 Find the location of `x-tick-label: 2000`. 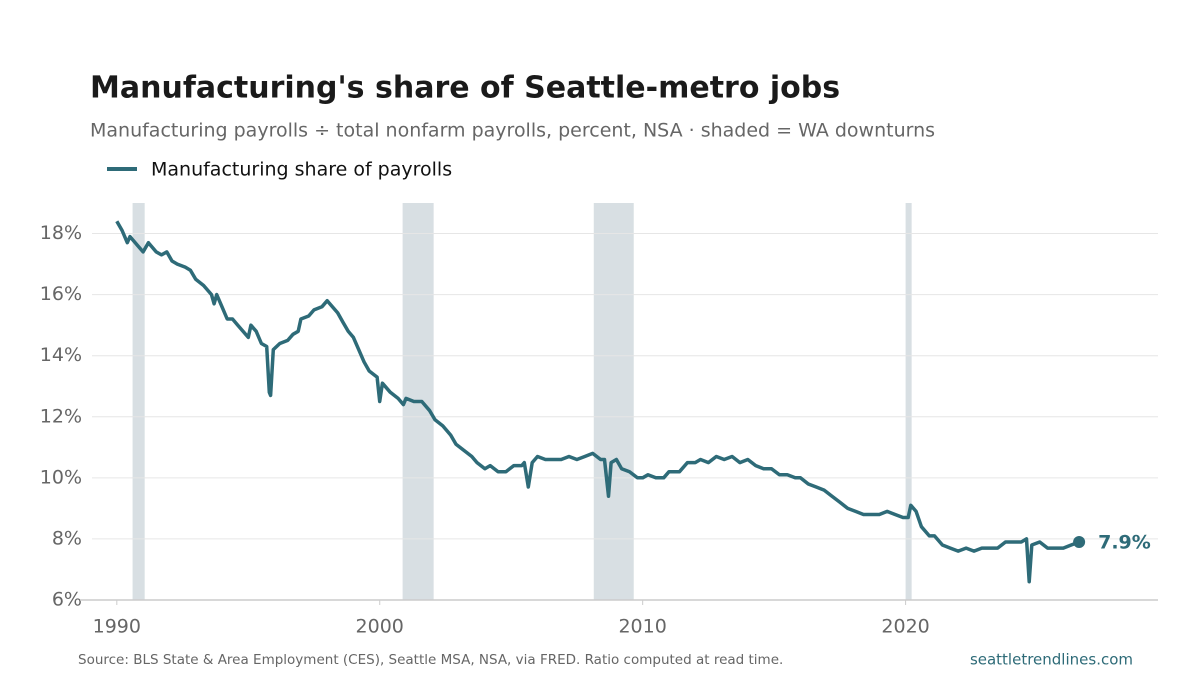

x-tick-label: 2000 is located at coordinates (380, 627).